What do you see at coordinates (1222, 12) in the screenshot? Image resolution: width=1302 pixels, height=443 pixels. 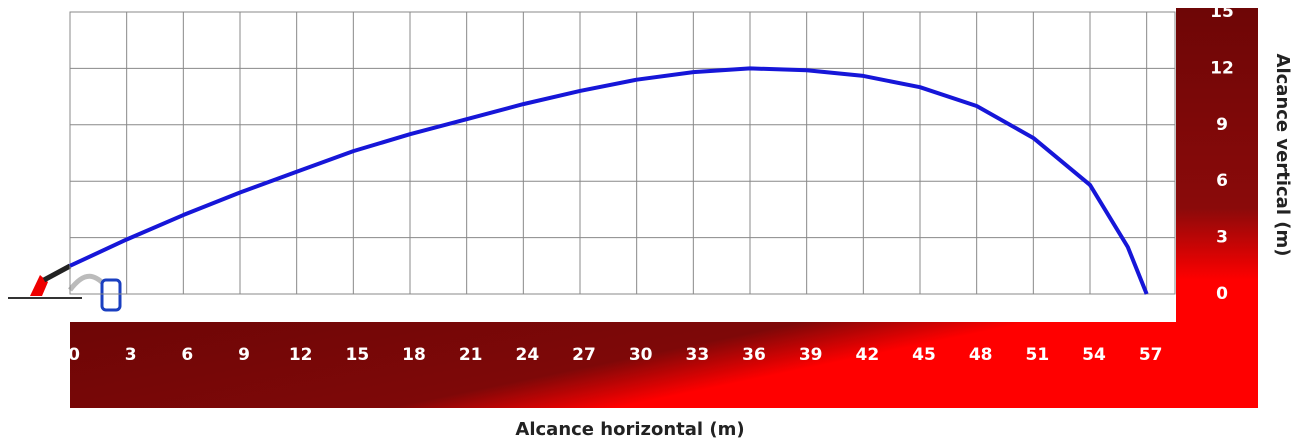 I see `y-tick-label: 15` at bounding box center [1222, 12].